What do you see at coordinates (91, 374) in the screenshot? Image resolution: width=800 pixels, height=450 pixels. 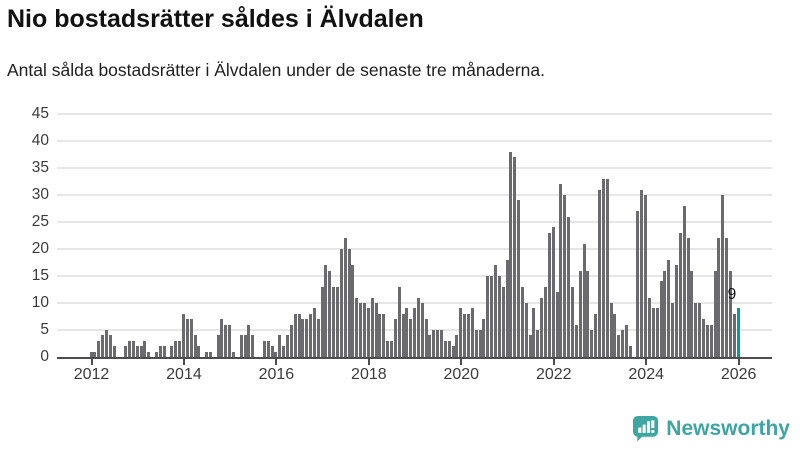 I see `x-tick-label: 2012` at bounding box center [91, 374].